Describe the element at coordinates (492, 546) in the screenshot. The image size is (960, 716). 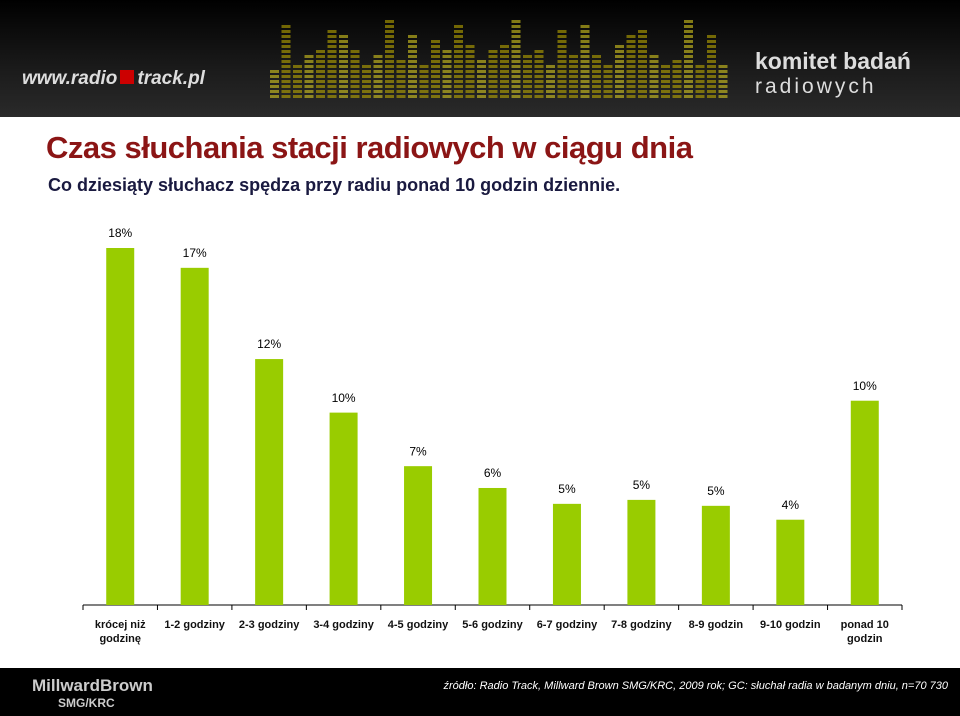
I see `bar` at that location.